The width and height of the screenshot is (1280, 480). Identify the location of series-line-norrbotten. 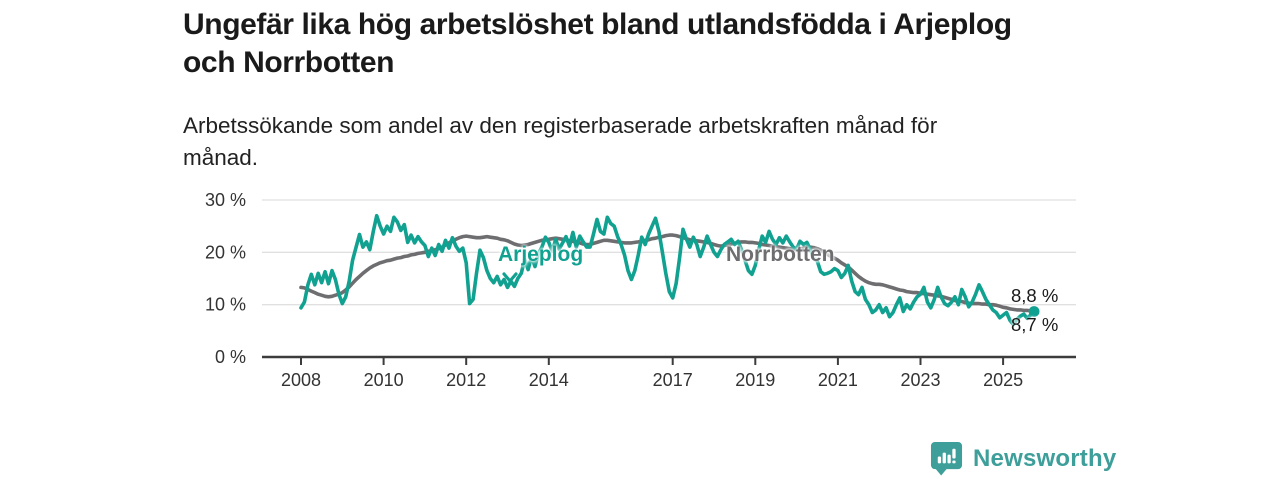
(667, 273).